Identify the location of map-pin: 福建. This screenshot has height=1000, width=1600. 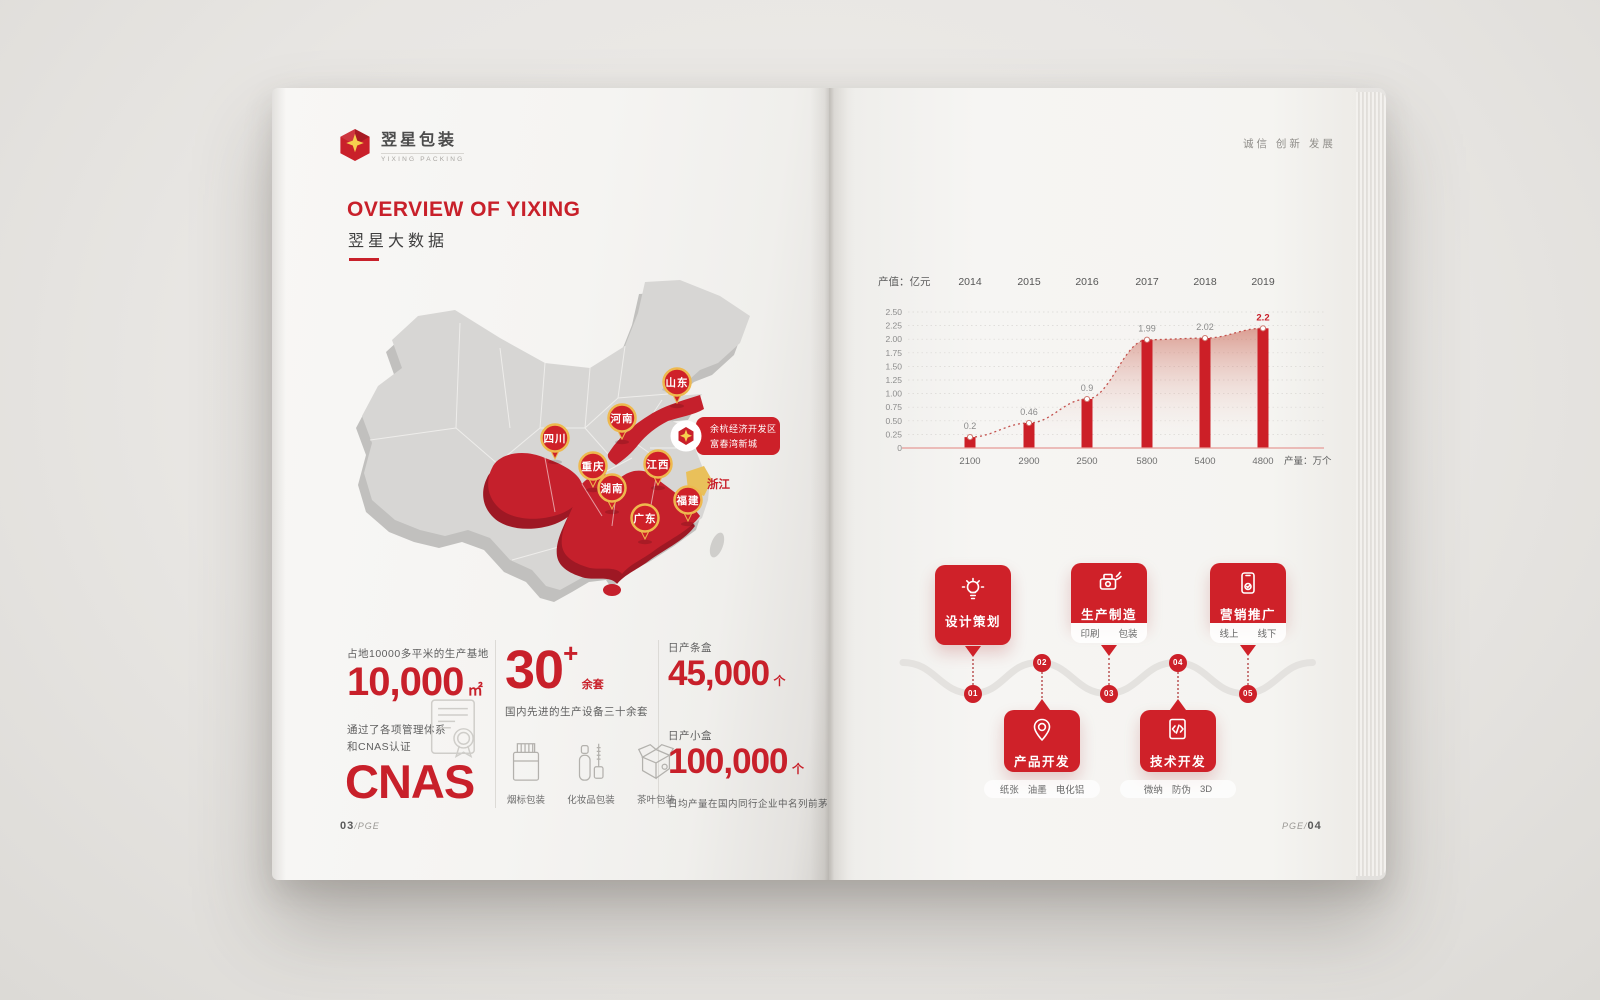
(688, 506).